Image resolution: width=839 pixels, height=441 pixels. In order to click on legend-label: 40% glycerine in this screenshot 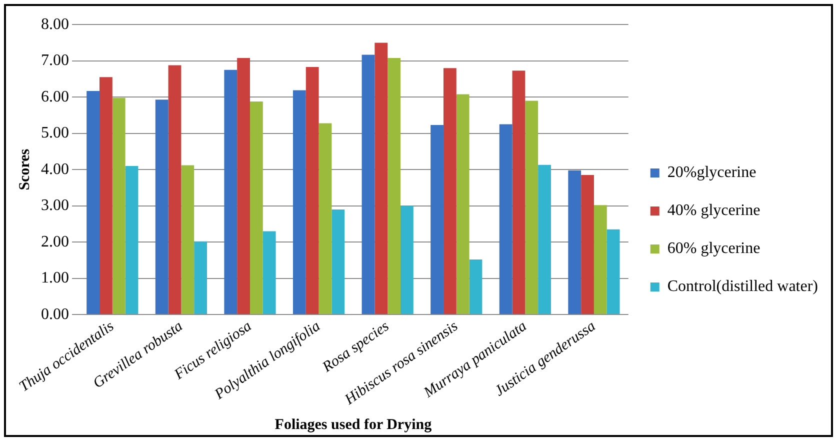, I will do `click(713, 211)`.